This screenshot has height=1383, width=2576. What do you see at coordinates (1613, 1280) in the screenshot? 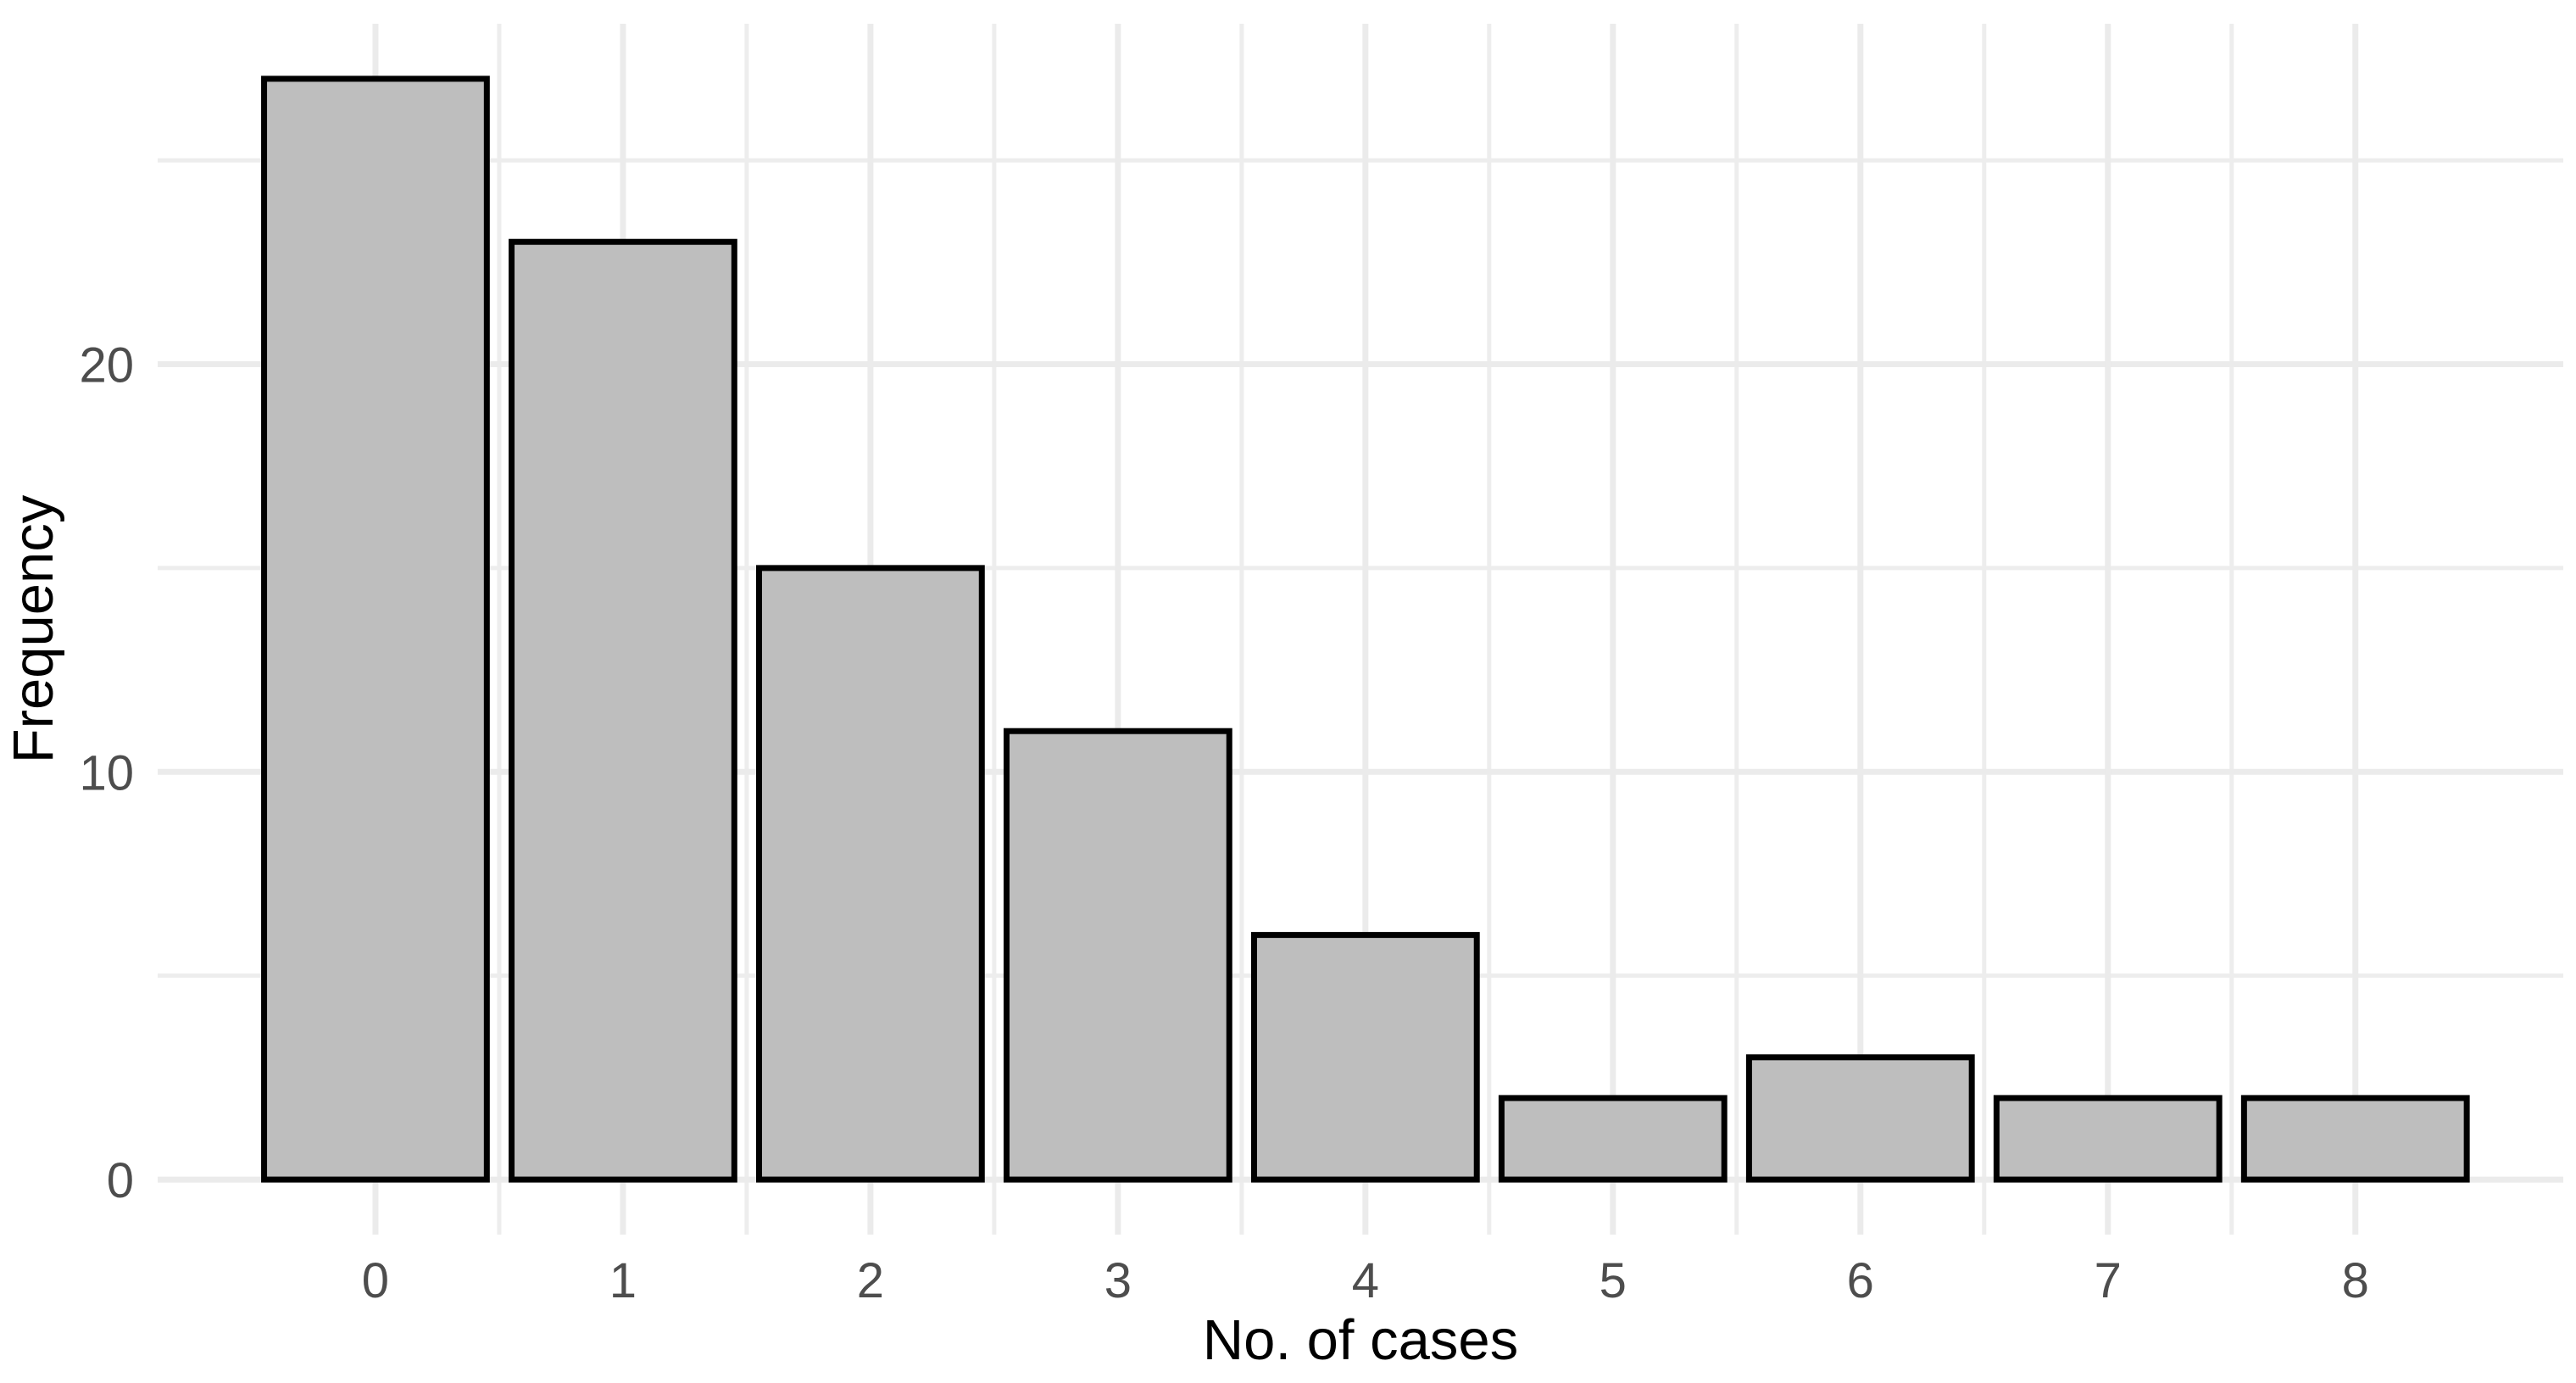
I see `x-tick-label-5: 5` at bounding box center [1613, 1280].